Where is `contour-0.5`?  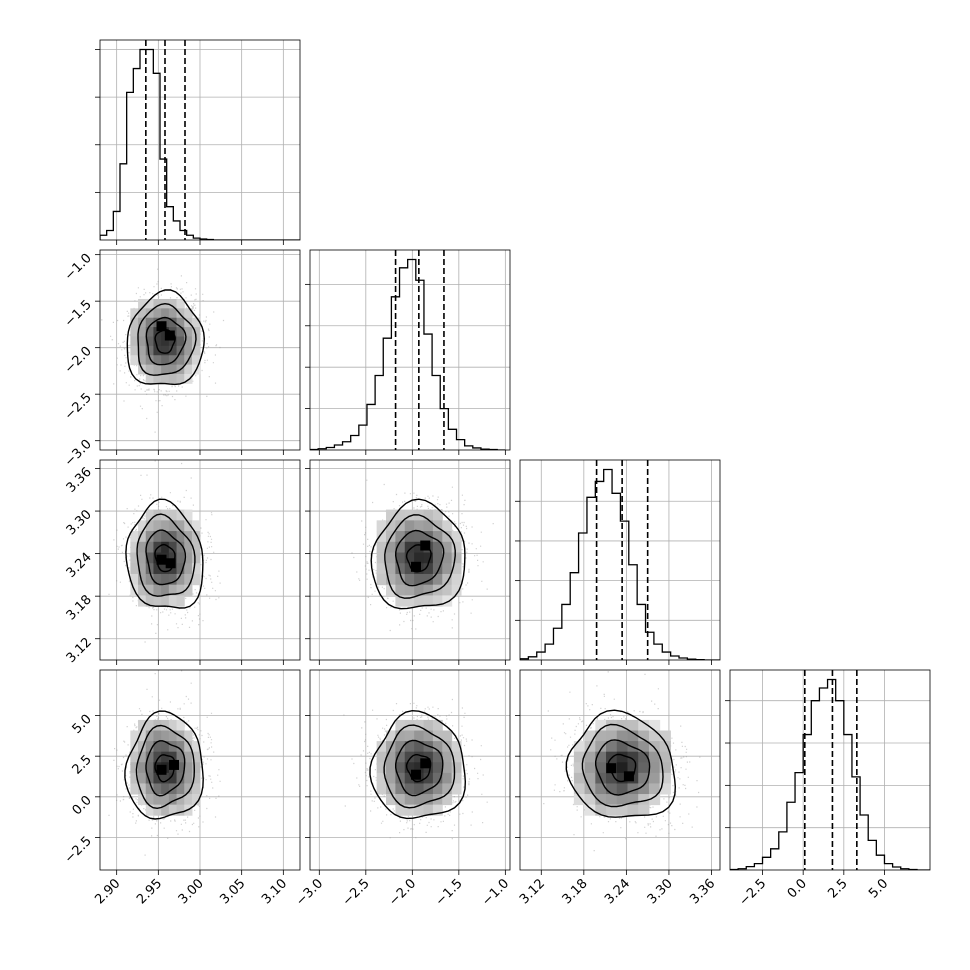 contour-0.5 is located at coordinates (165, 558).